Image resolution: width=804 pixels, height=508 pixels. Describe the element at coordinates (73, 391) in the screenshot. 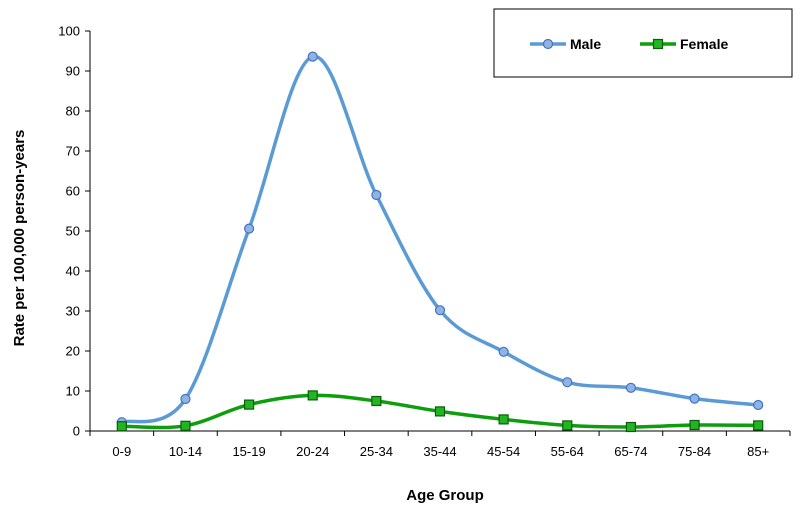

I see `y-tick-label: 10` at that location.